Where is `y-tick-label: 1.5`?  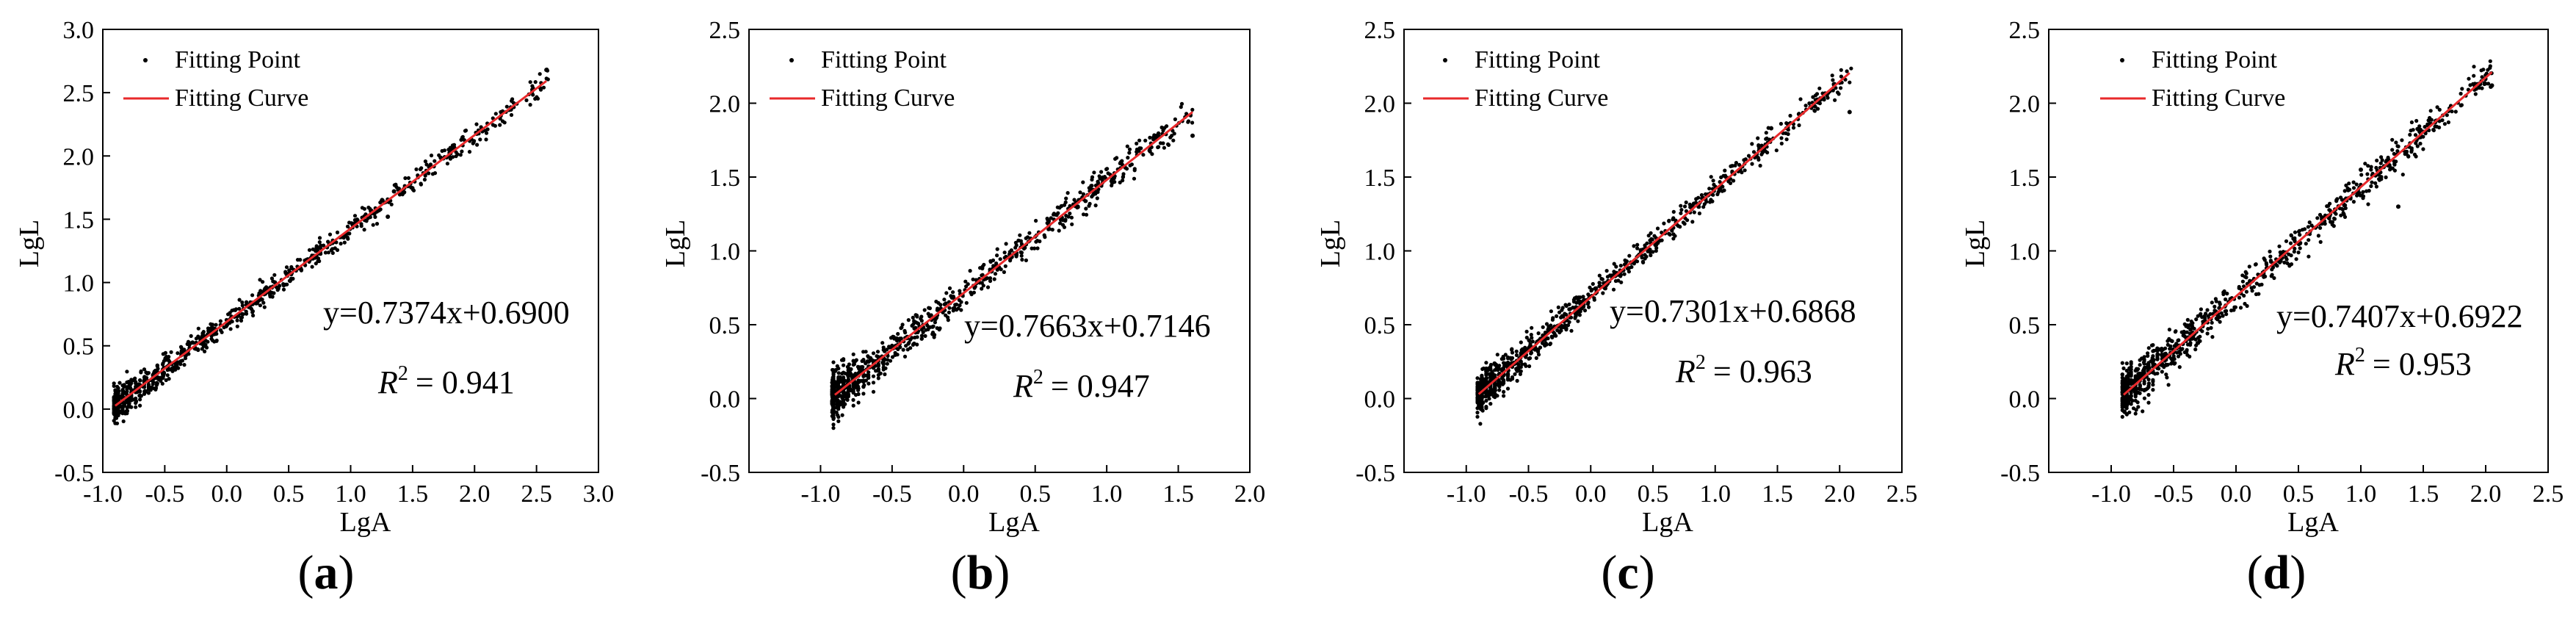
y-tick-label: 1.5 is located at coordinates (725, 178).